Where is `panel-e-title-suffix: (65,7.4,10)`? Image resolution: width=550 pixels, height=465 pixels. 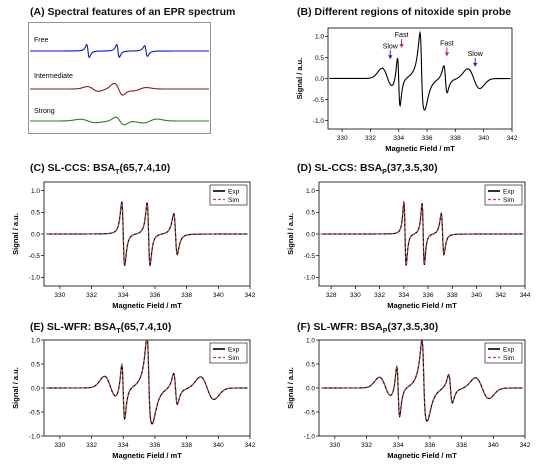 panel-e-title-suffix: (65,7.4,10) is located at coordinates (146, 327).